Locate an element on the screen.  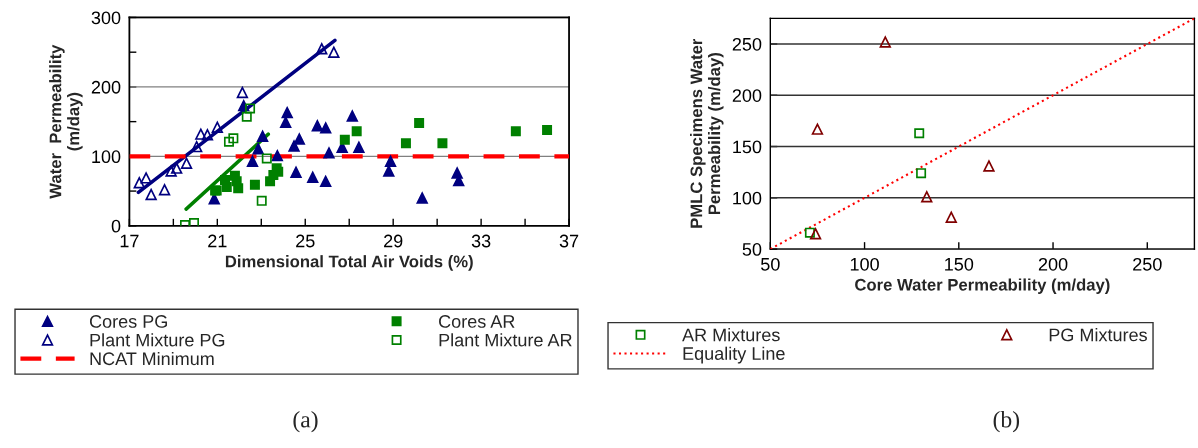
y-axis-title: Water Permeability (m/day) is located at coordinates (66, 121).